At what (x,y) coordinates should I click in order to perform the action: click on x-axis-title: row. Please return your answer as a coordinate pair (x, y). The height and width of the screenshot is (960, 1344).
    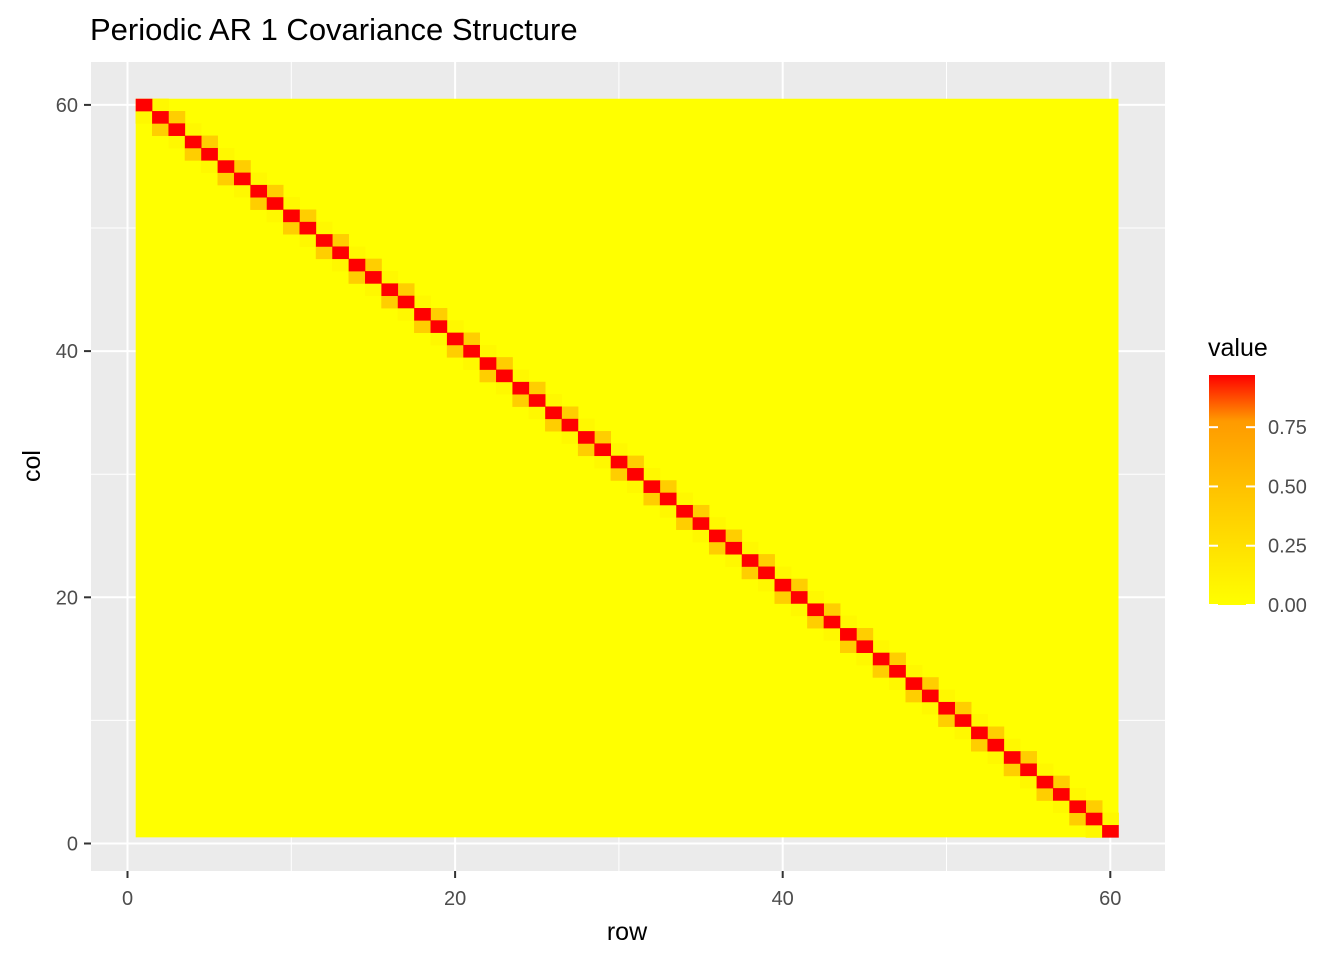
    Looking at the image, I should click on (627, 932).